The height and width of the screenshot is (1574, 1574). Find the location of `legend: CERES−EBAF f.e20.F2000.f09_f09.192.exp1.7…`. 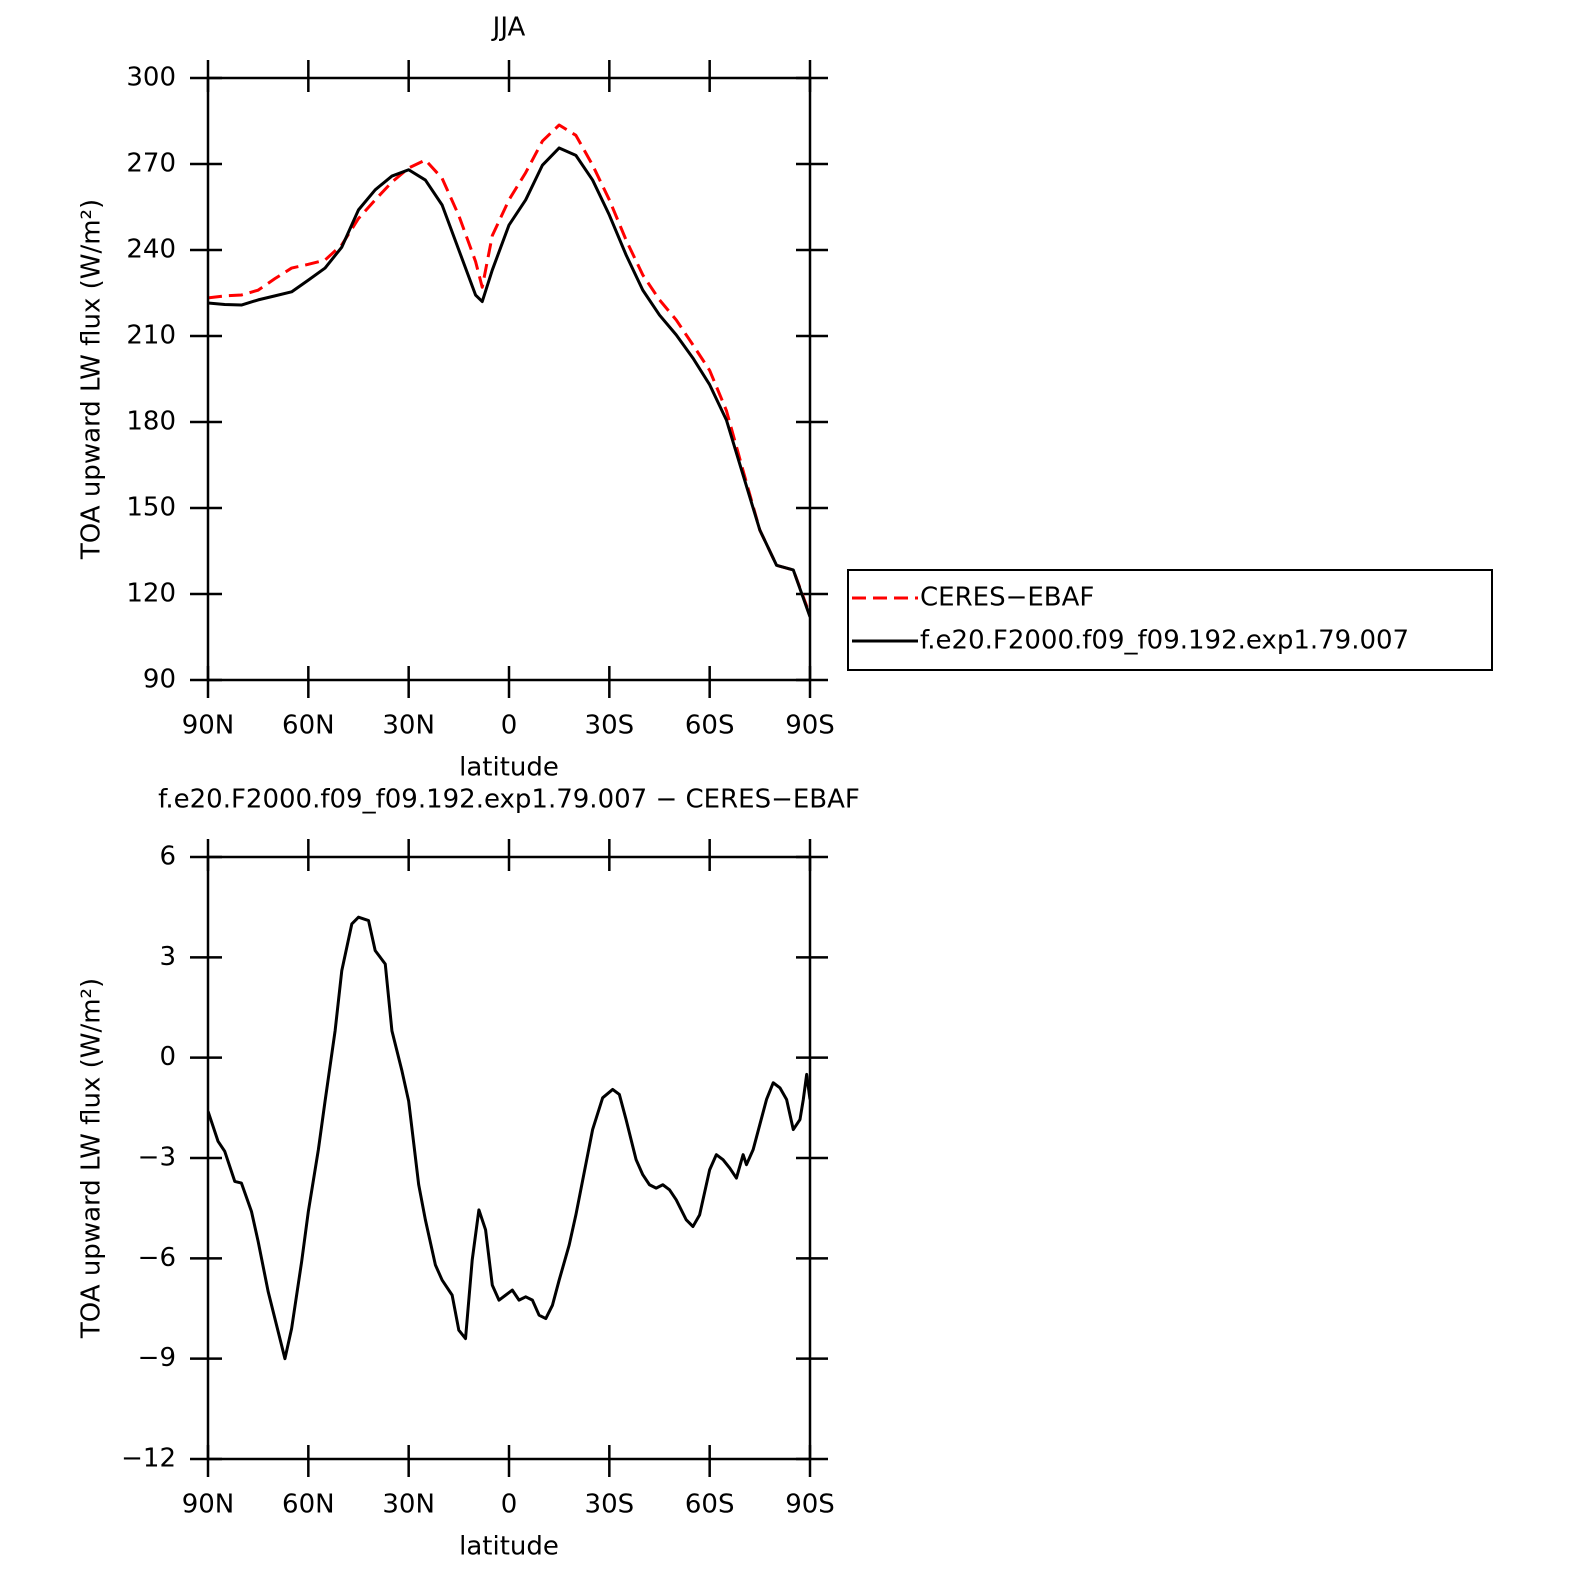

legend: CERES−EBAF f.e20.F2000.f09_f09.192.exp1.7… is located at coordinates (1170, 620).